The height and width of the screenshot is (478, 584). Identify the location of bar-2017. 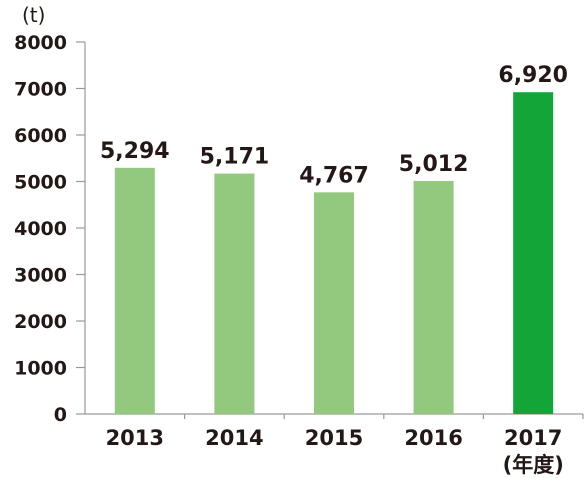
(533, 253).